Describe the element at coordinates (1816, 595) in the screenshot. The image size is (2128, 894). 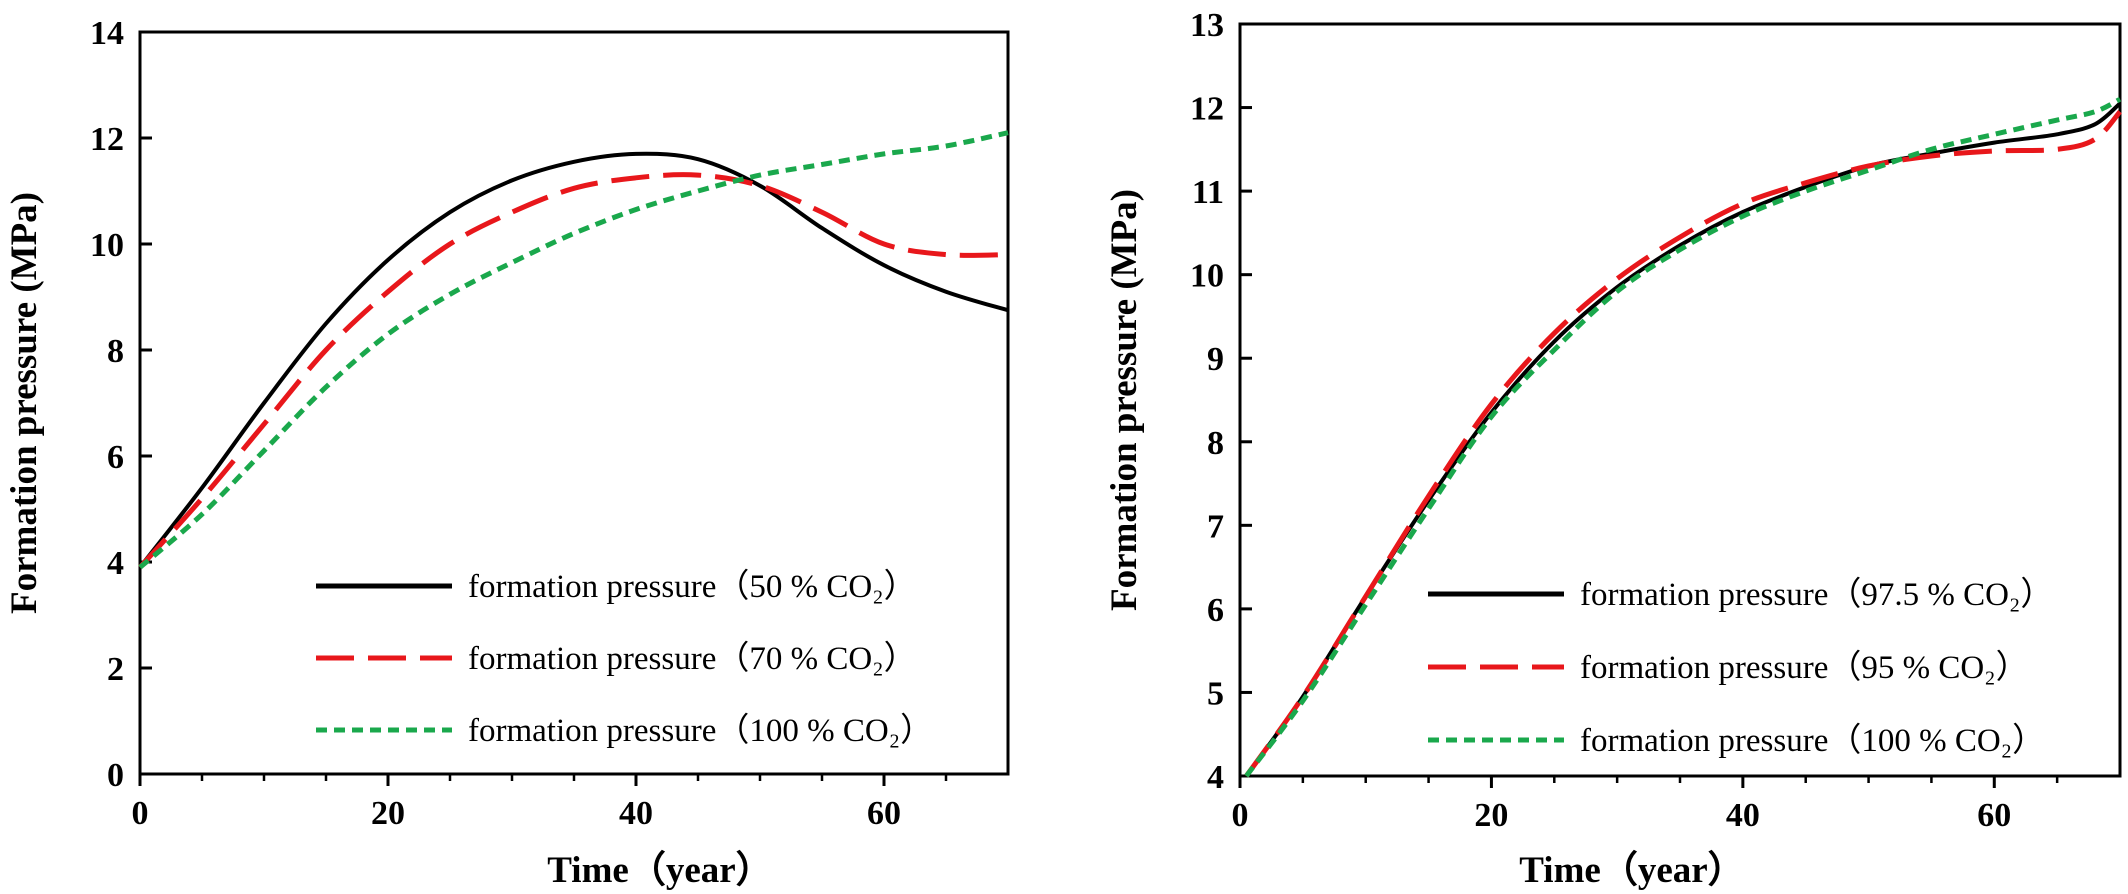
I see `legend-label: formation pressure（97.5 % CO₂）` at that location.